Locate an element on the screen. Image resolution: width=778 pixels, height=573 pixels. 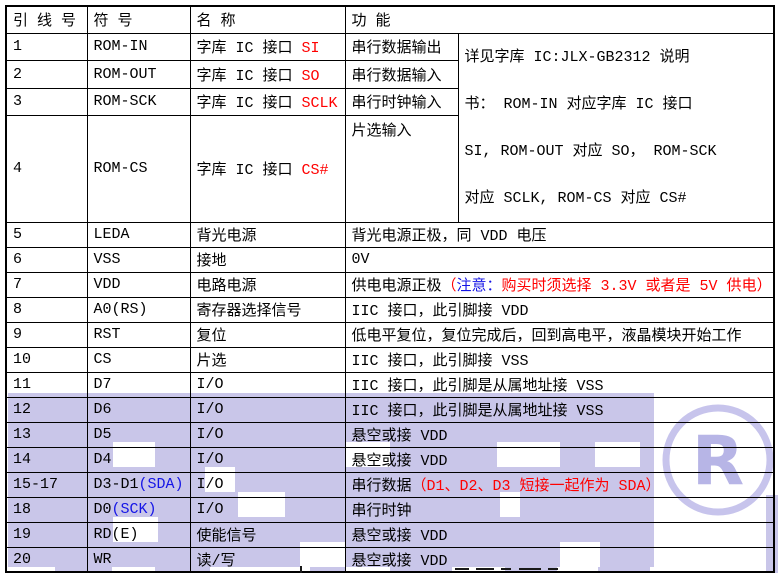
name-cell: 读/写 is located at coordinates (267, 559).